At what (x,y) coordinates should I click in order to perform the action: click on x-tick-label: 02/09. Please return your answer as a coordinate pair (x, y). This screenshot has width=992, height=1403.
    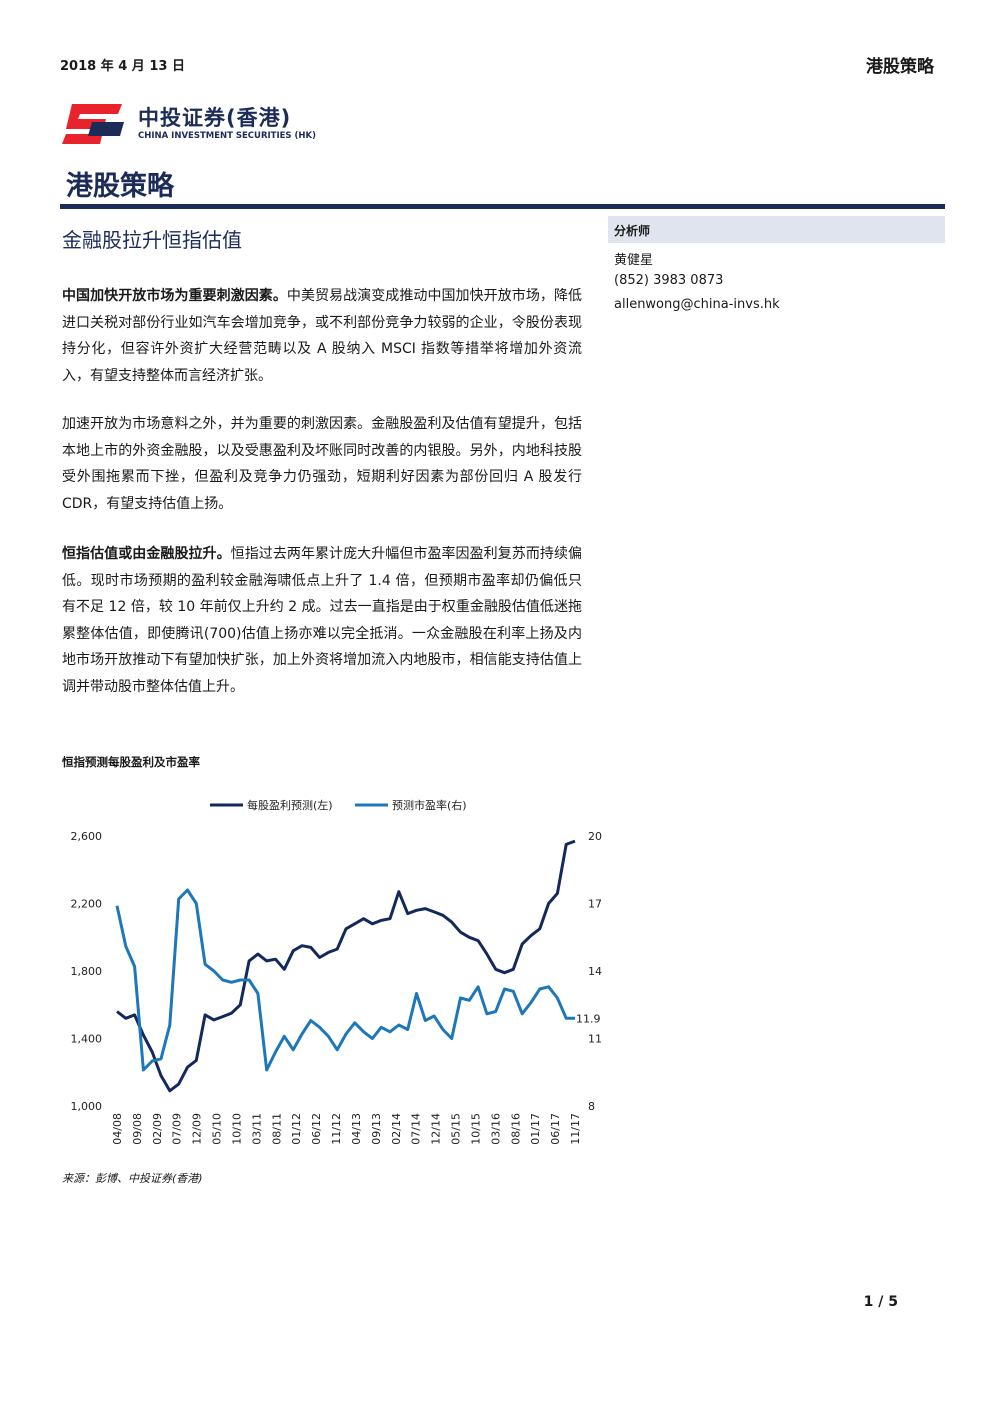
    Looking at the image, I should click on (157, 1129).